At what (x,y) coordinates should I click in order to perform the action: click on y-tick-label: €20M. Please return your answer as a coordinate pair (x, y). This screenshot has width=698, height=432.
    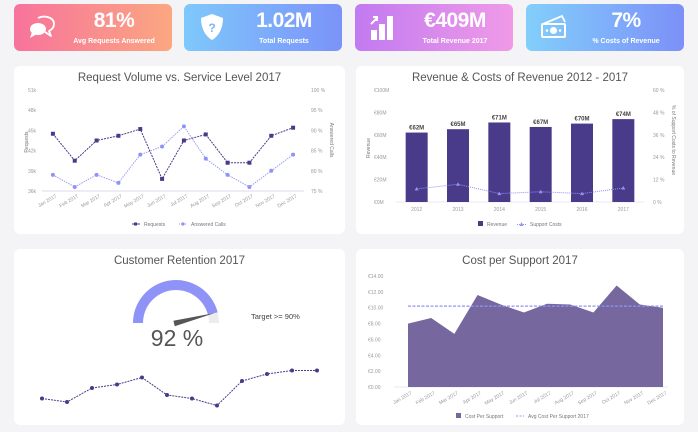
    Looking at the image, I should click on (380, 181).